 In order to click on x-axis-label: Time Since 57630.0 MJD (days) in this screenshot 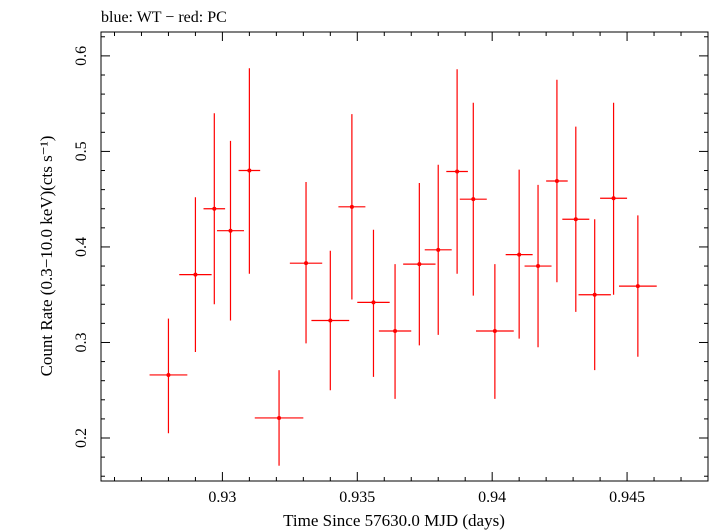, I will do `click(394, 520)`.